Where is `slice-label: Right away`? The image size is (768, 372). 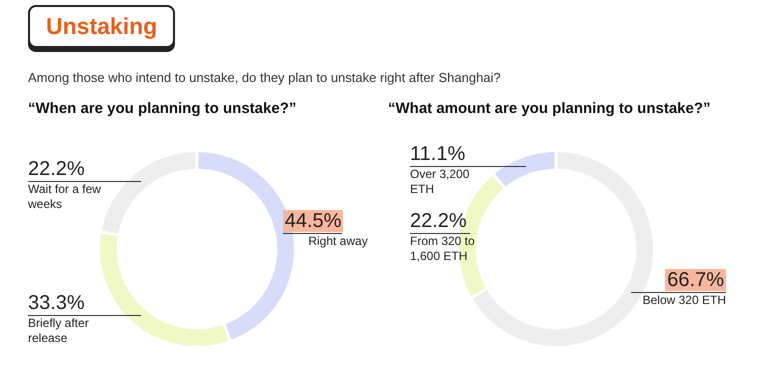 slice-label: Right away is located at coordinates (337, 242).